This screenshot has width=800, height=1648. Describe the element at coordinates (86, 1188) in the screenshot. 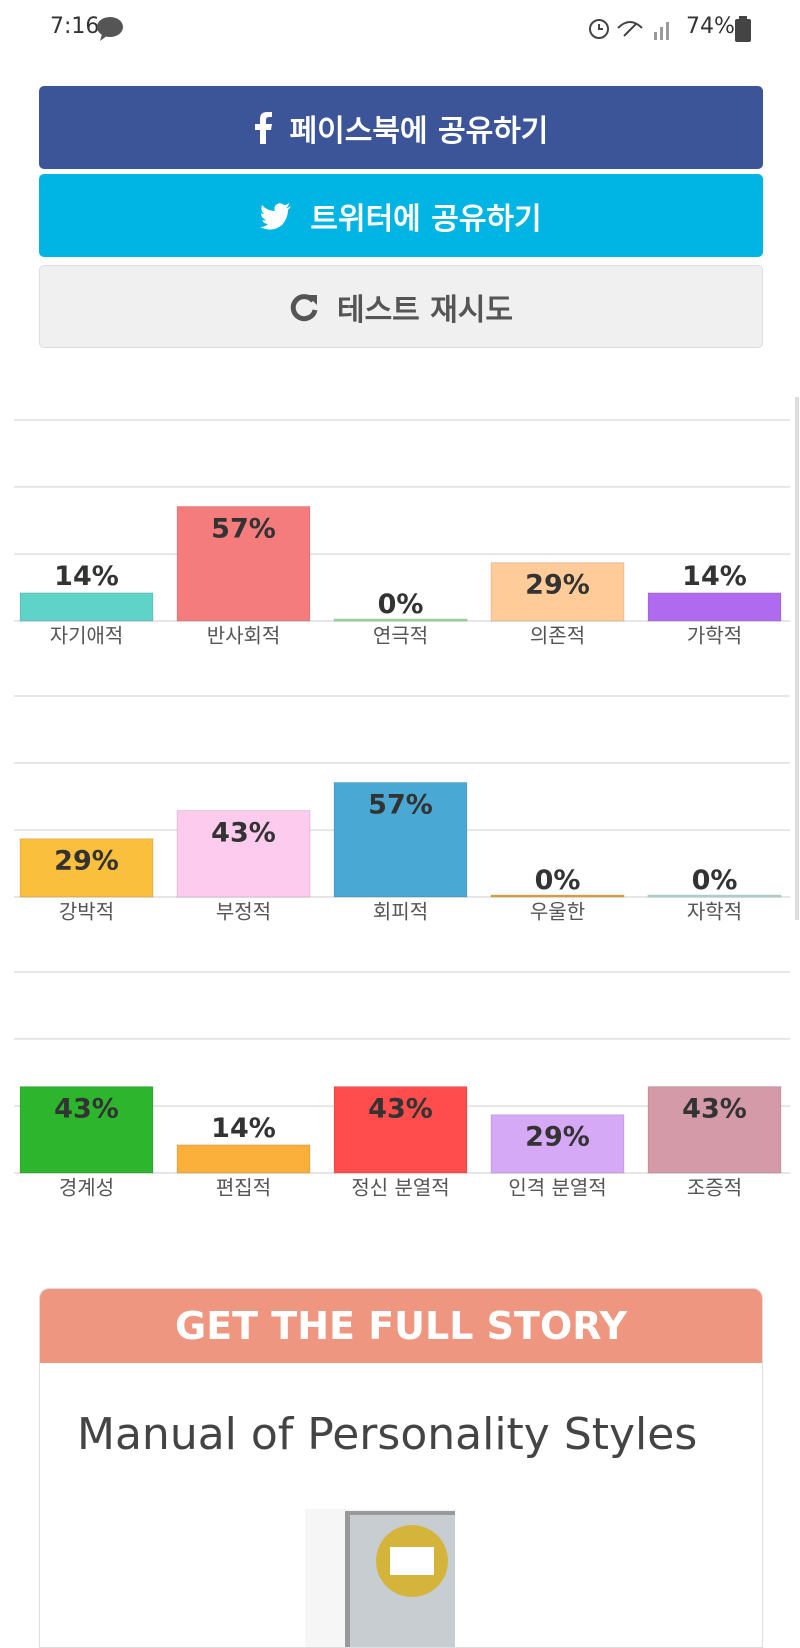

I see `category-label: 경계성` at that location.